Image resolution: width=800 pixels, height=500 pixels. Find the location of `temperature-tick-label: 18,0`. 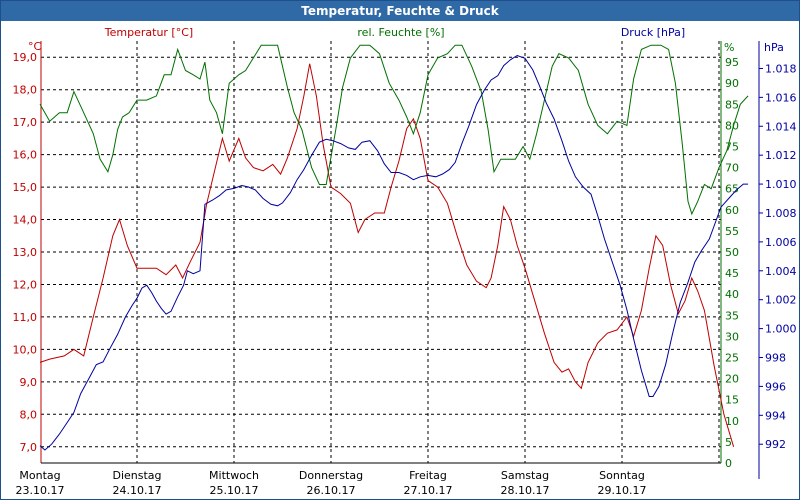

temperature-tick-label: 18,0 is located at coordinates (25, 90).